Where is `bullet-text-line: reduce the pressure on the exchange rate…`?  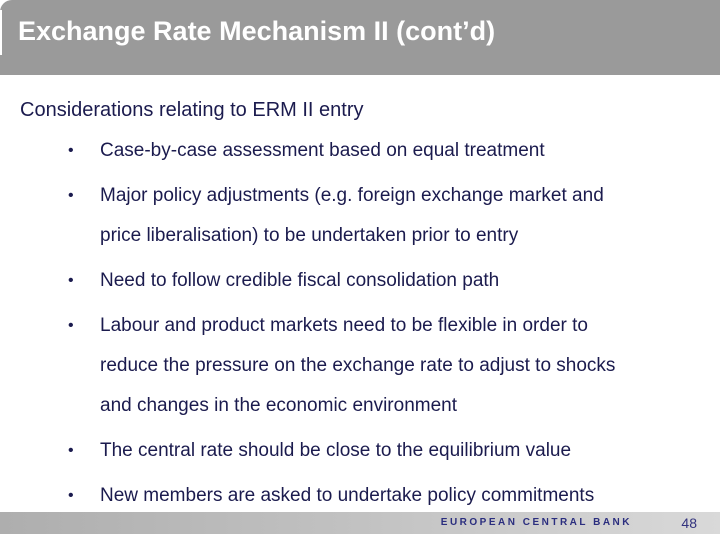
bullet-text-line: reduce the pressure on the exchange rate… is located at coordinates (358, 365).